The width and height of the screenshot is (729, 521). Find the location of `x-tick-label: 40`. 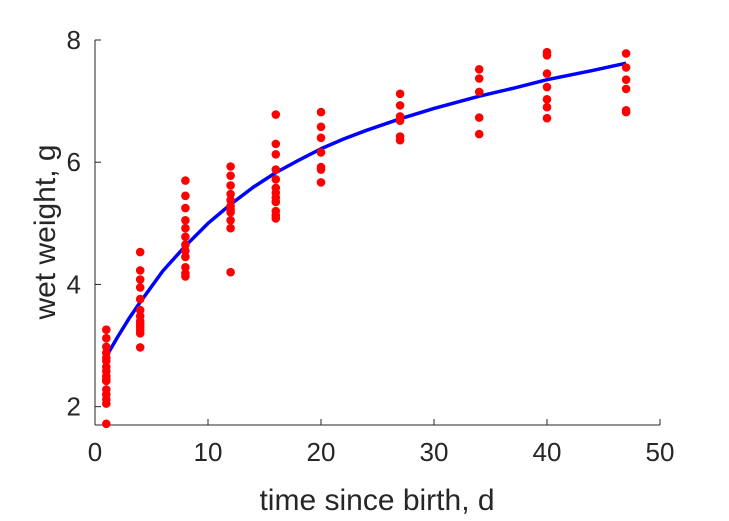

x-tick-label: 40 is located at coordinates (547, 452).